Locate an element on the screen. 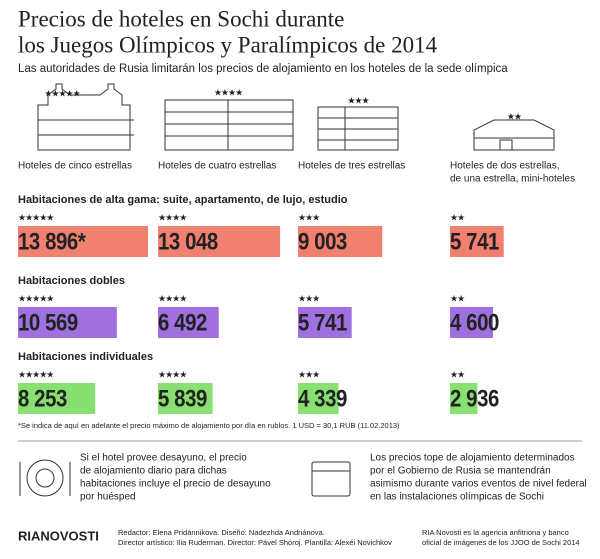 Image resolution: width=600 pixels, height=559 pixels. hotel-label: Hoteles de cuatro estrellas is located at coordinates (217, 166).